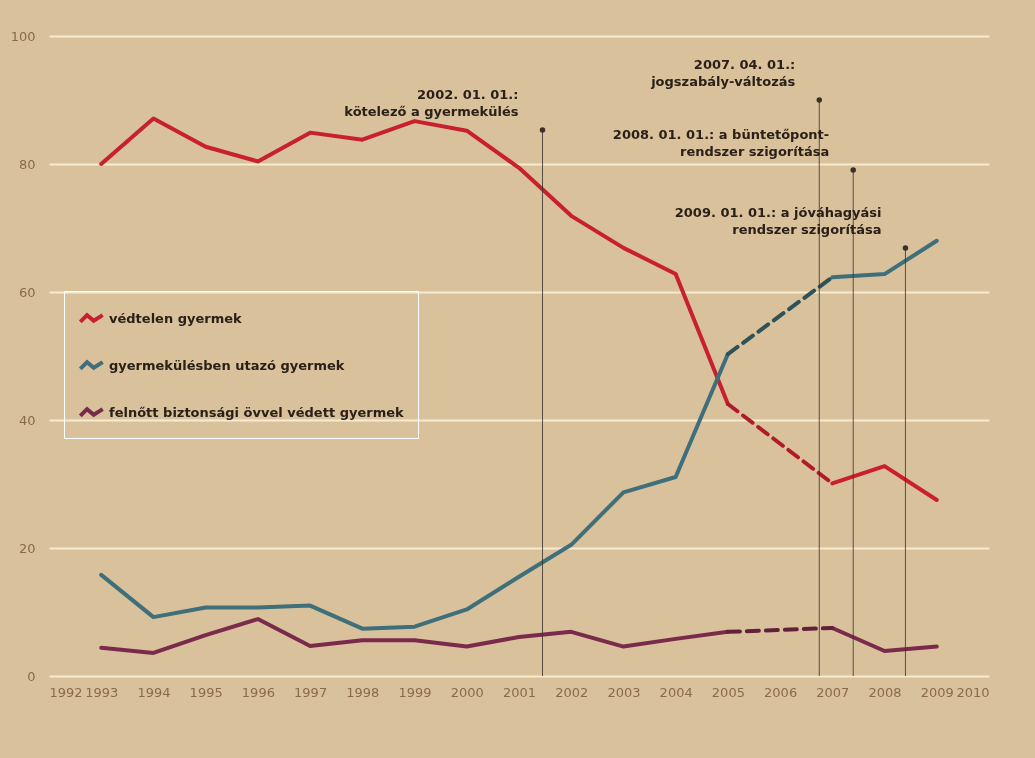 This screenshot has width=1035, height=758. What do you see at coordinates (467, 692) in the screenshot?
I see `x-tick-label: 2000` at bounding box center [467, 692].